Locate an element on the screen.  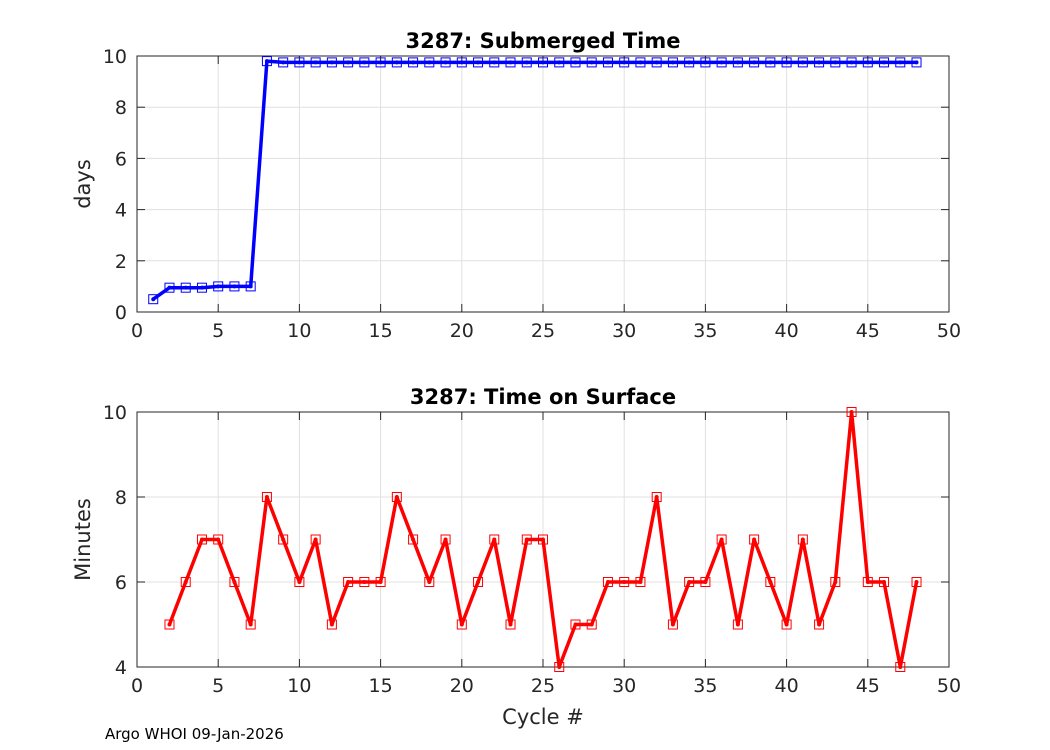
chart1-y-tick-label: 10 is located at coordinates (115, 57).